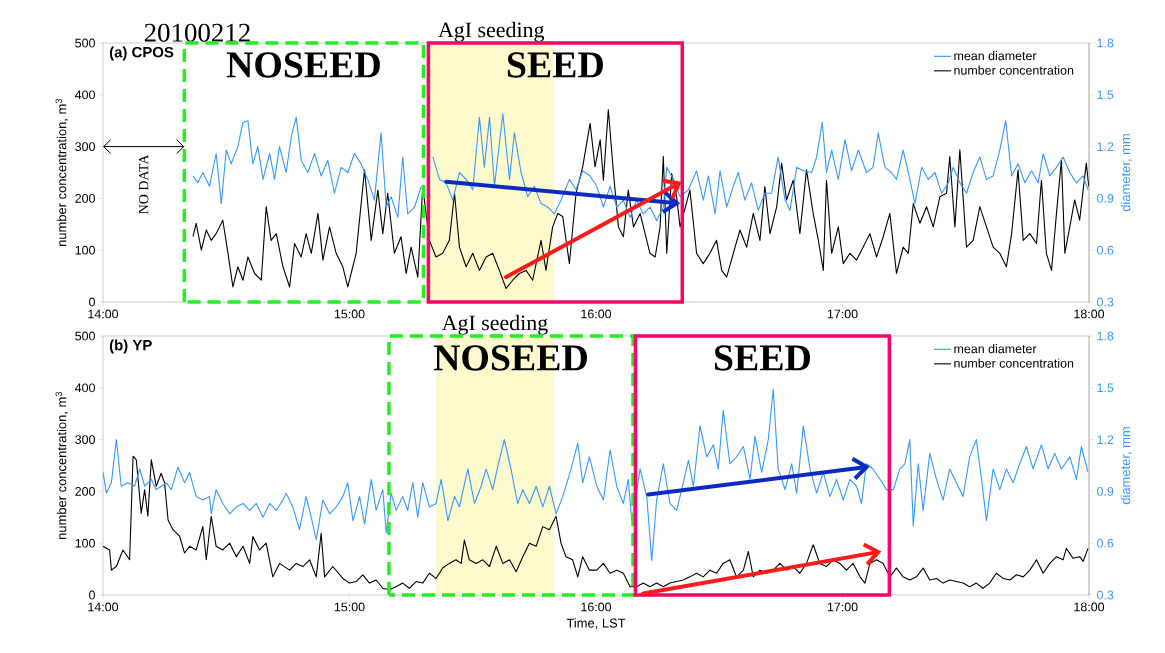  What do you see at coordinates (143, 184) in the screenshot?
I see `annotation: NO DATA` at bounding box center [143, 184].